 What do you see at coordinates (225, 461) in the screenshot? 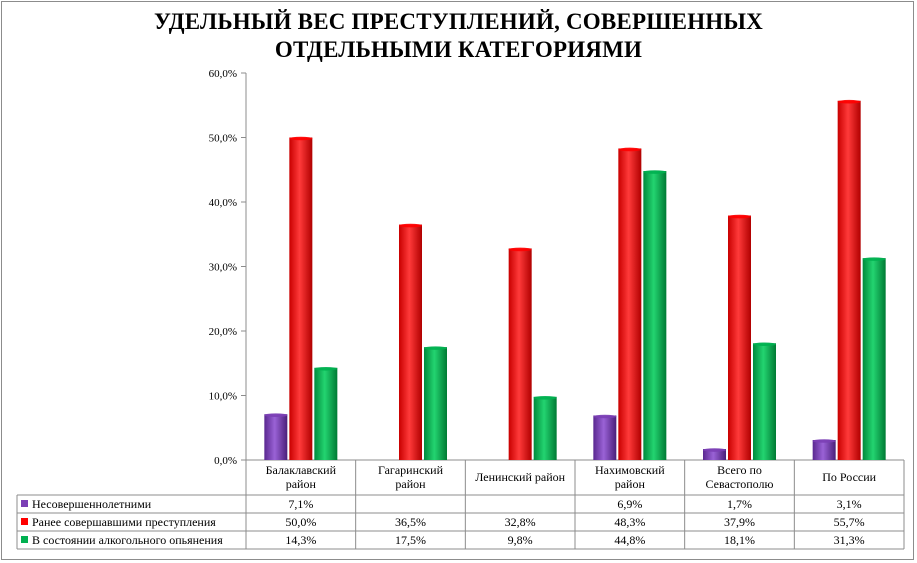
I see `y-tick-label: 0,0%` at bounding box center [225, 461].